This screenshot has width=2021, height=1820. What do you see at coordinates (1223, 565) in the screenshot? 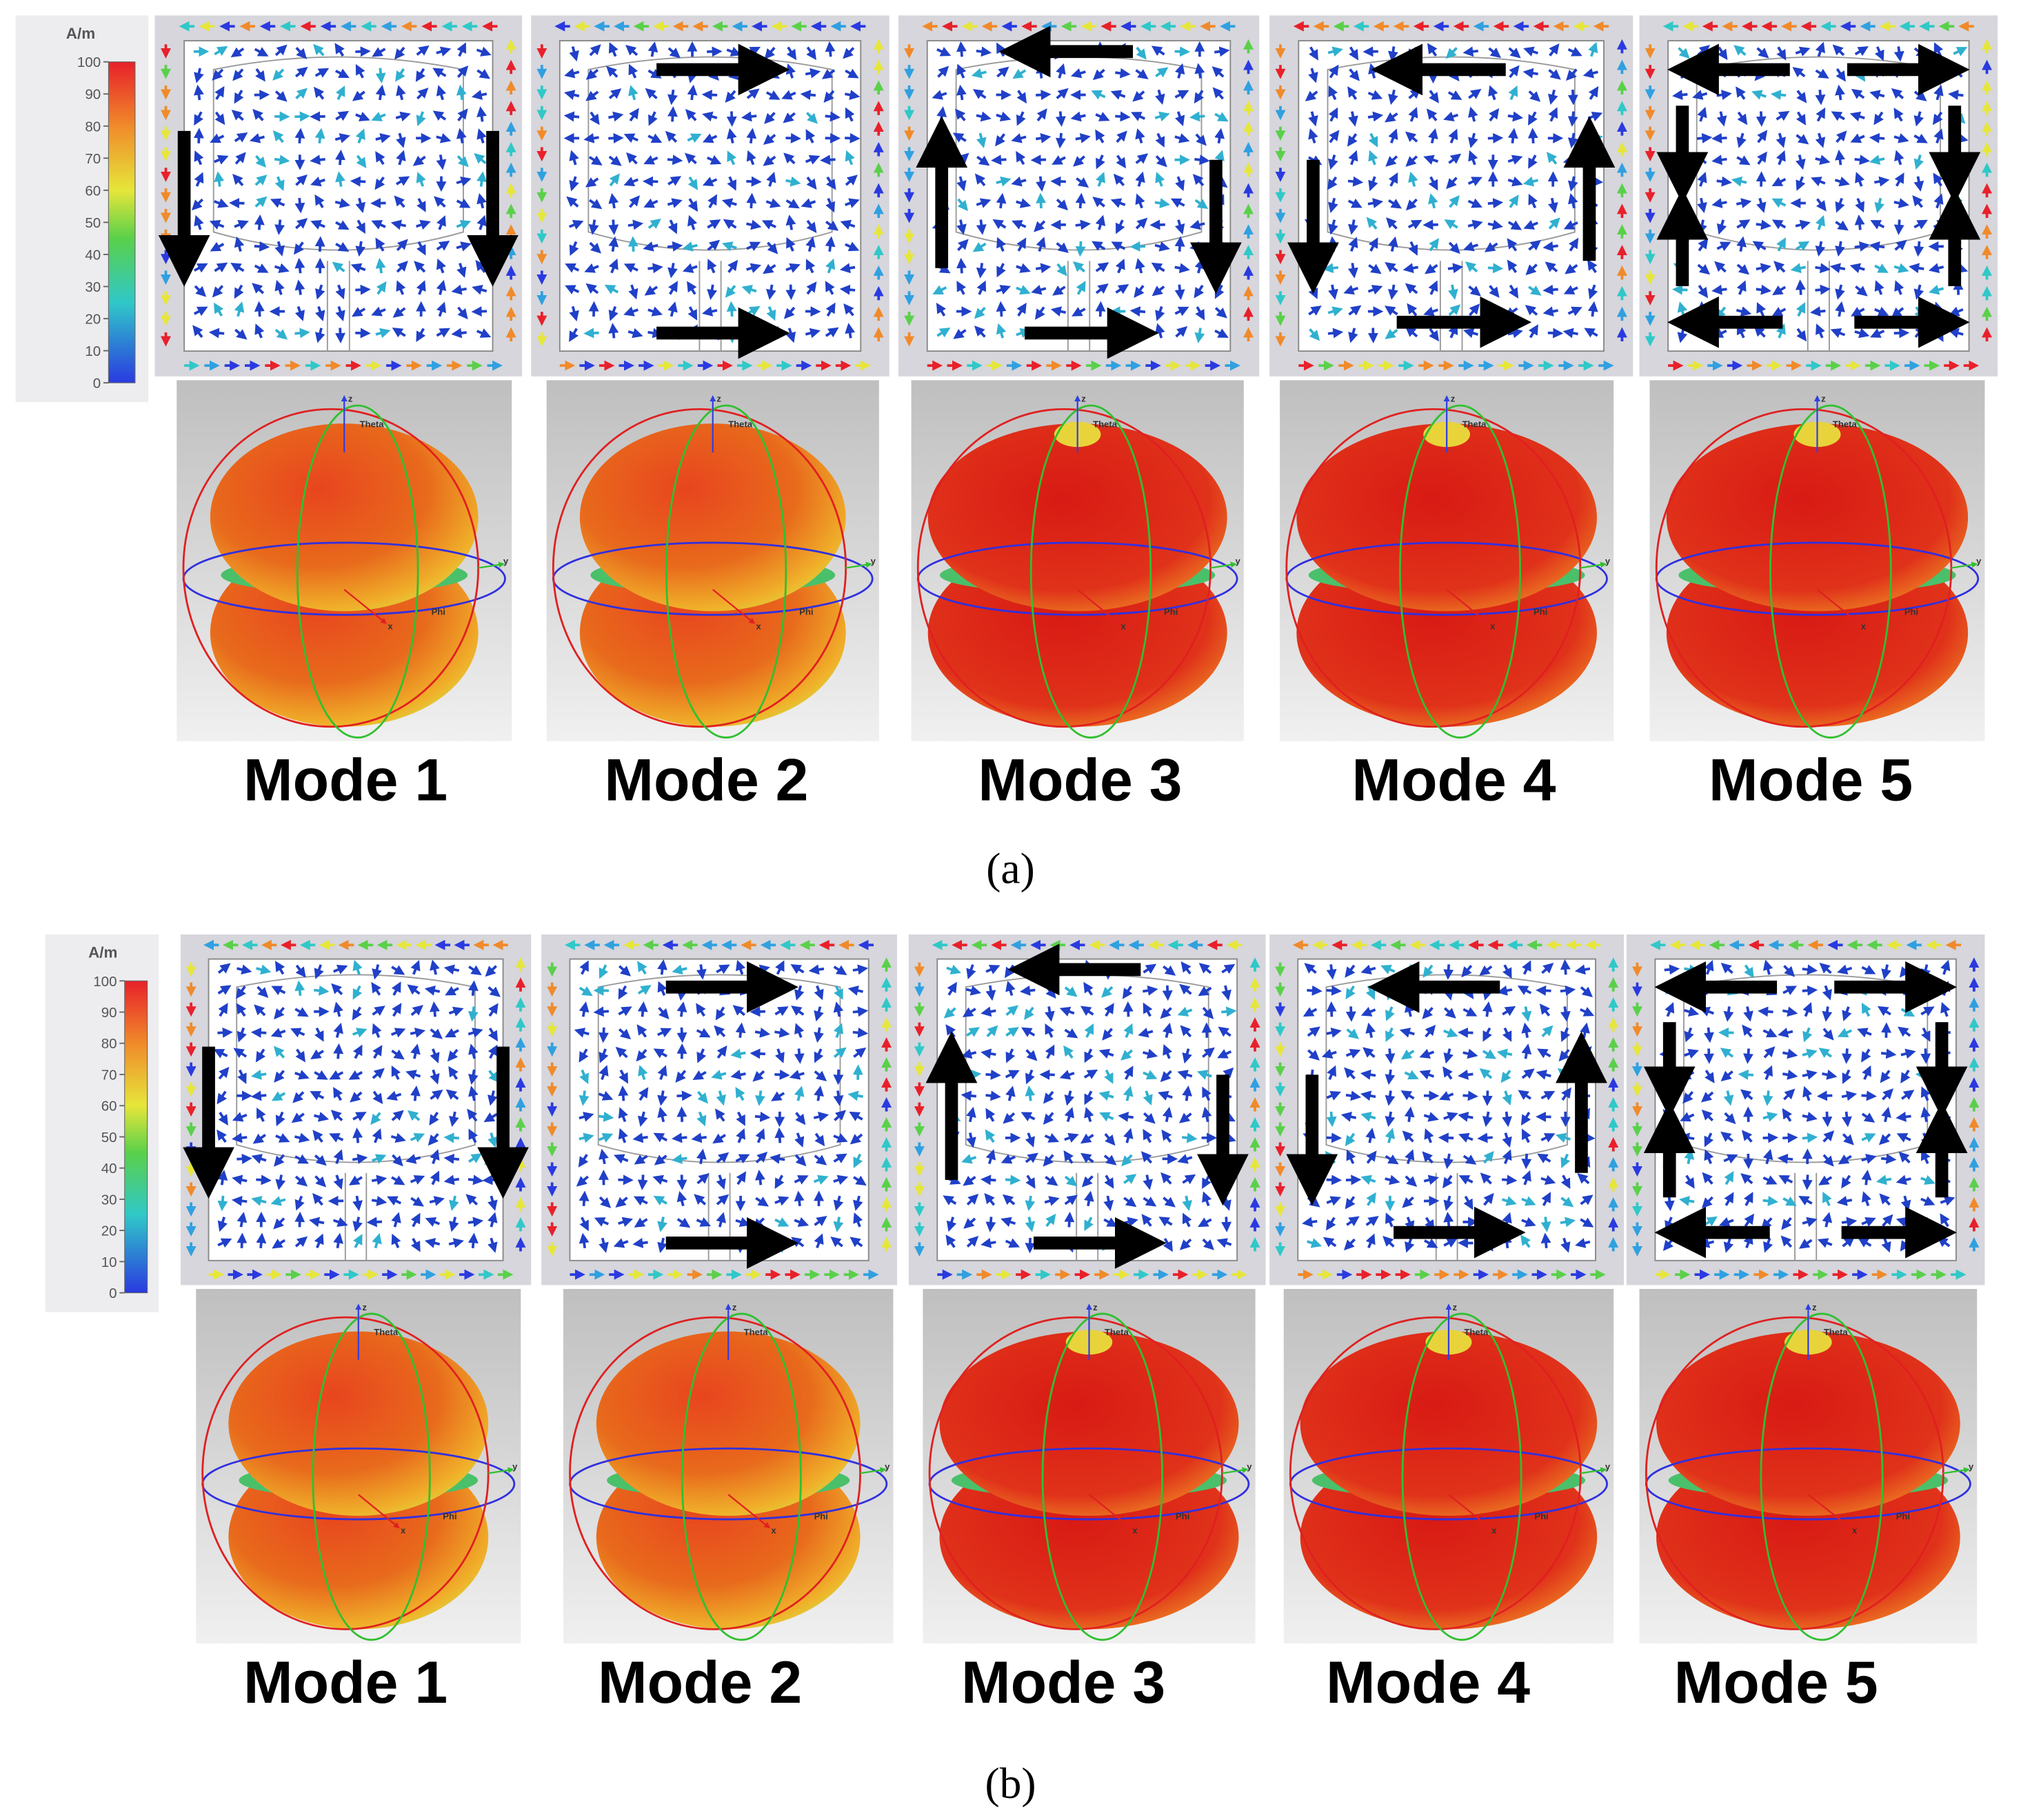
I see `y-axis` at bounding box center [1223, 565].